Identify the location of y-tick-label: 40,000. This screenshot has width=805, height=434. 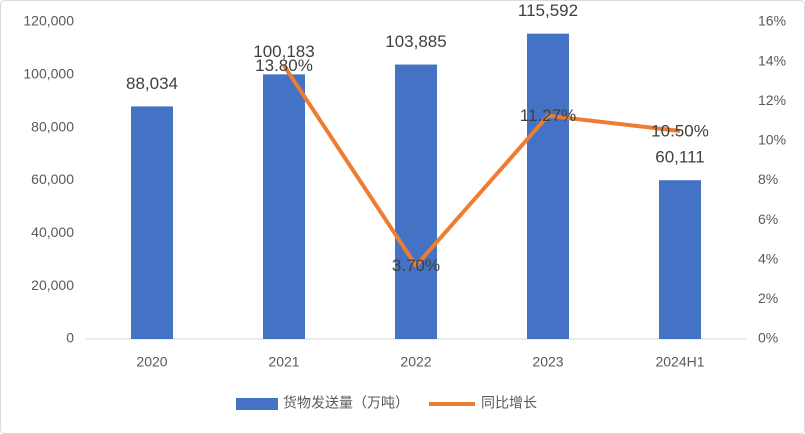
(52, 232).